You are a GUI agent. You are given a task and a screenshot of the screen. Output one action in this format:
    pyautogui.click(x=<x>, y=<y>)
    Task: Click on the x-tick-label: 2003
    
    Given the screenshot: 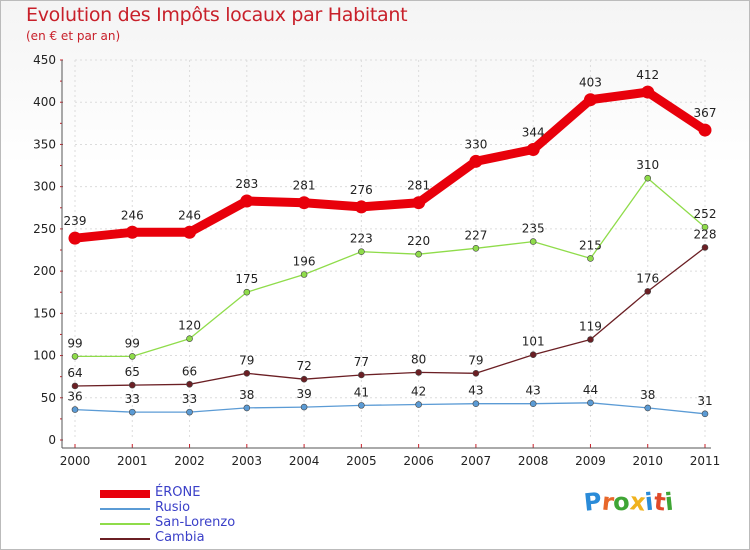 What is the action you would take?
    pyautogui.click(x=247, y=461)
    